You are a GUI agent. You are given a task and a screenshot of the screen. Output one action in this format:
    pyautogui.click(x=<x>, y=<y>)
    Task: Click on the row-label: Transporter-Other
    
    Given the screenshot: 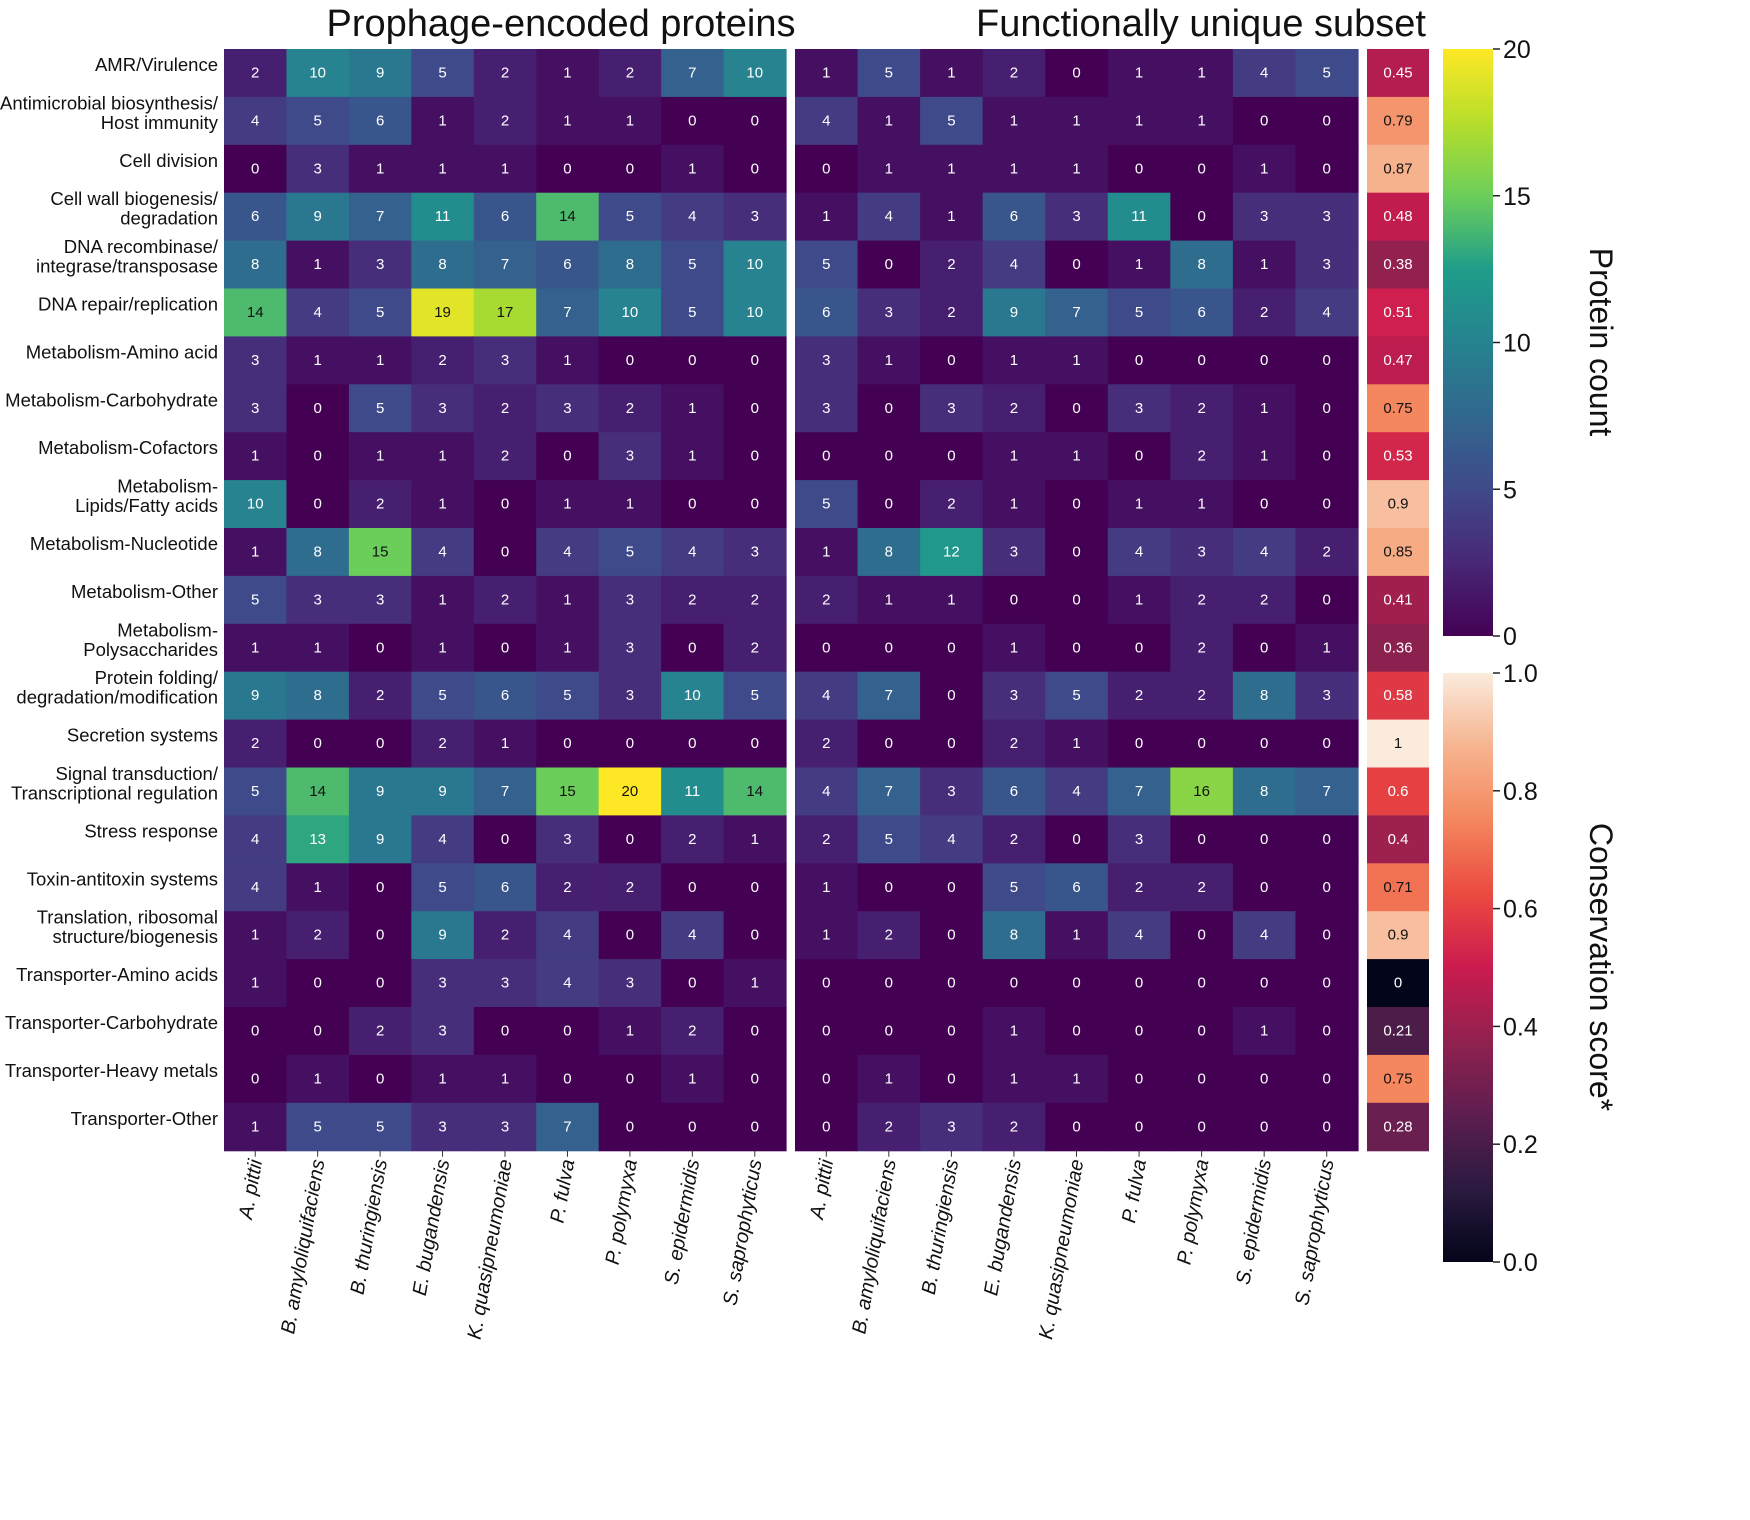 What is the action you would take?
    pyautogui.click(x=144, y=1118)
    